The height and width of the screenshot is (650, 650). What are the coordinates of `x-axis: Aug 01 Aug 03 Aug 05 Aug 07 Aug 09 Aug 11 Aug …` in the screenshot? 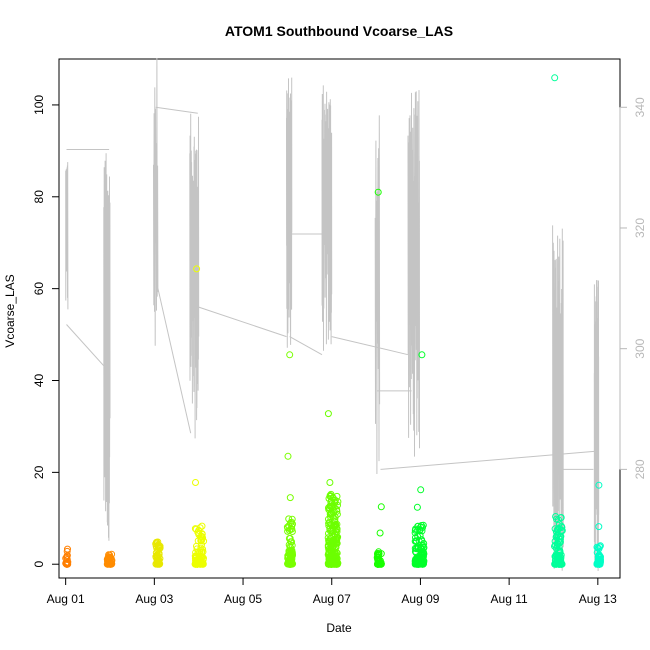 It's located at (332, 591).